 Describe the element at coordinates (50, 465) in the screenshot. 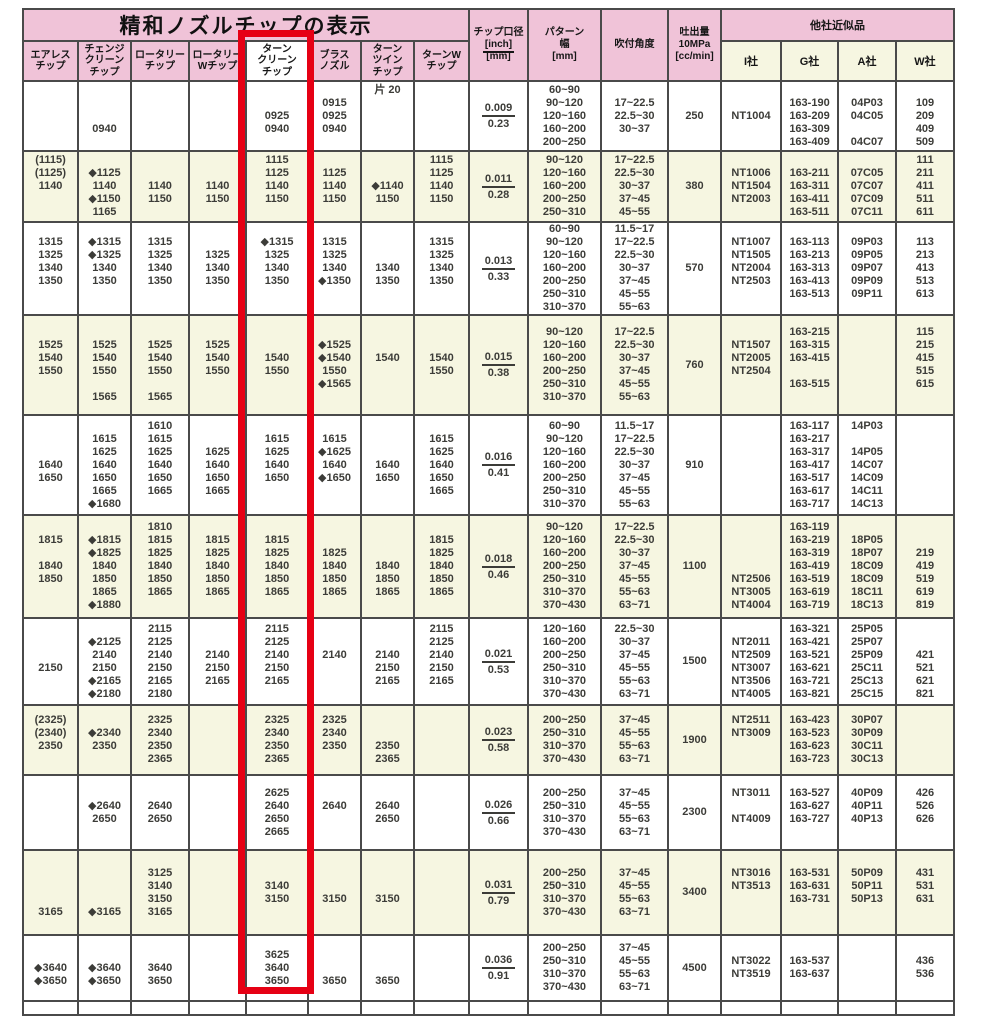

I see `cell-airless: 1640 1650` at that location.